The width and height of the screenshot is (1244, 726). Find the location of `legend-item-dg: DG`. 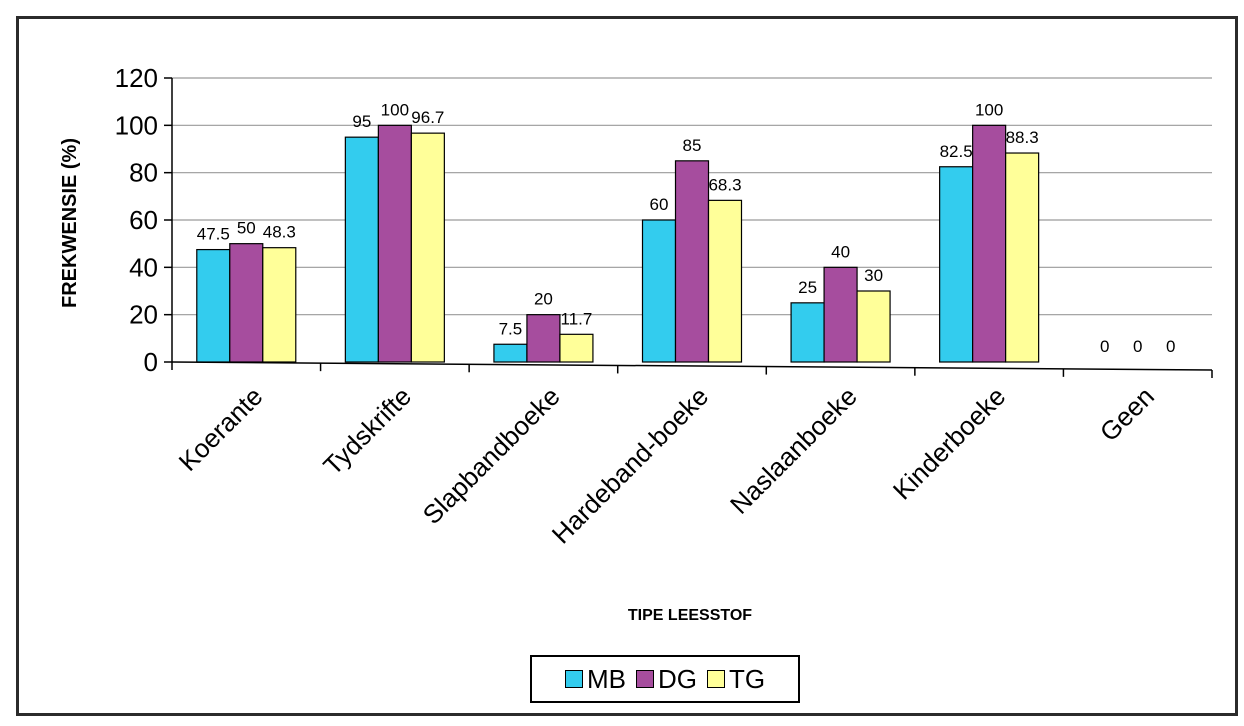

legend-item-dg: DG is located at coordinates (666, 679).